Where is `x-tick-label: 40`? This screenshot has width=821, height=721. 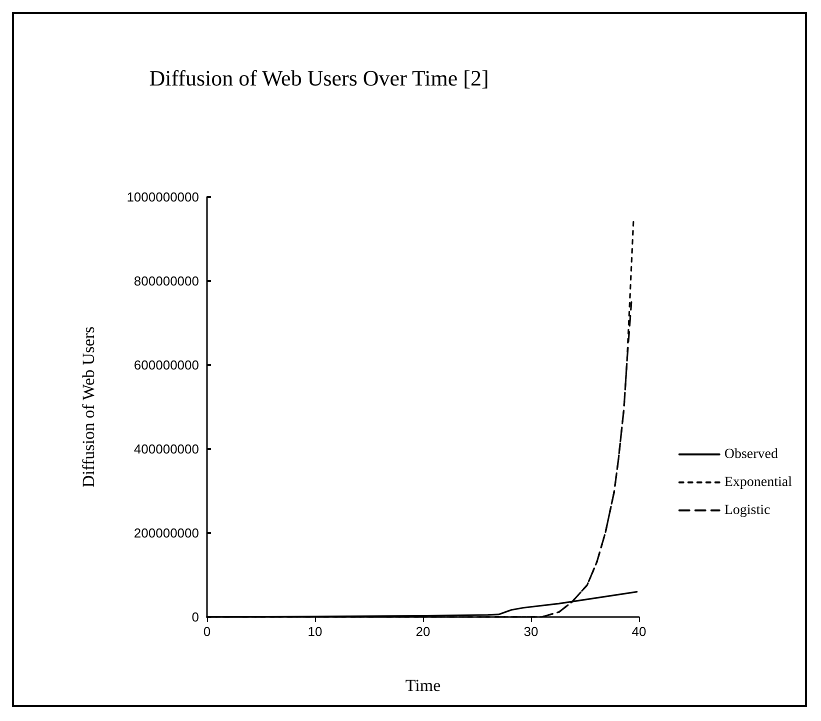 x-tick-label: 40 is located at coordinates (639, 631).